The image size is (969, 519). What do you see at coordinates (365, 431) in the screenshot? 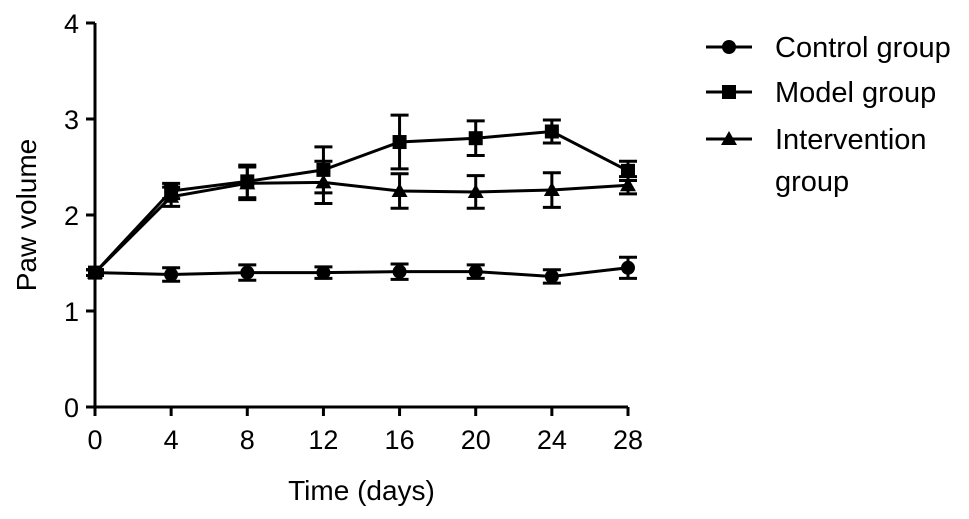
I see `x-ticks: 0 4 8 12 16 20 24 28` at bounding box center [365, 431].